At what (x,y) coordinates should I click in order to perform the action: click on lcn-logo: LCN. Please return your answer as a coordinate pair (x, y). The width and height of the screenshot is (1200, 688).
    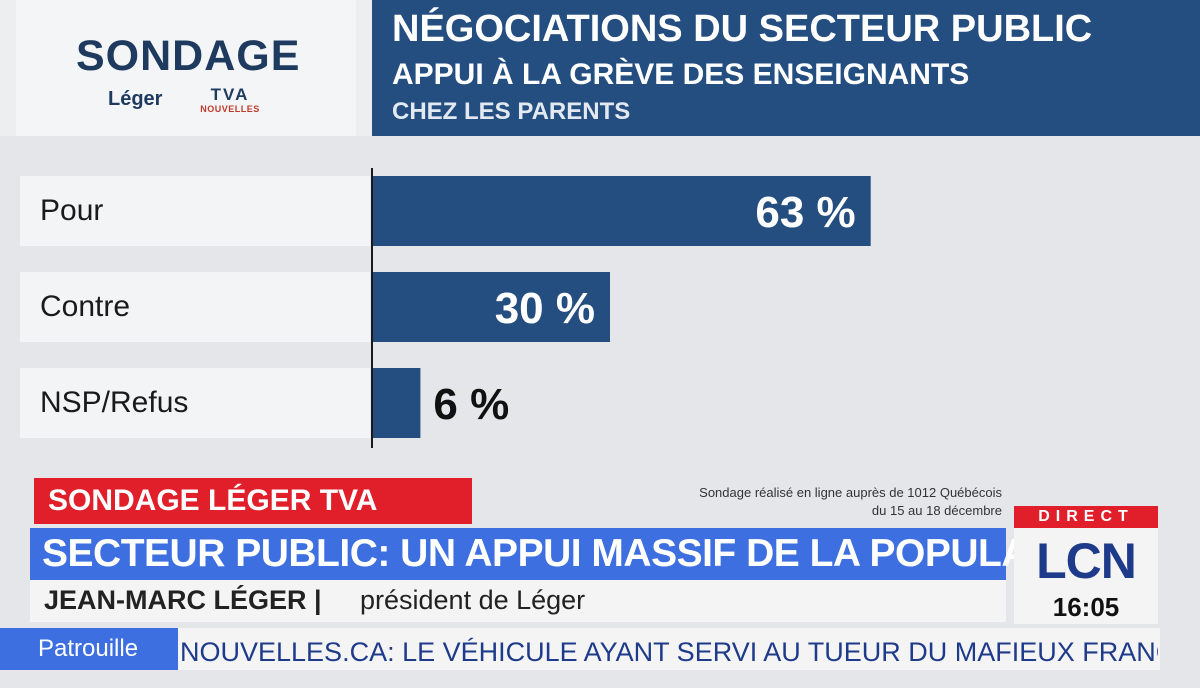
    Looking at the image, I should click on (1086, 561).